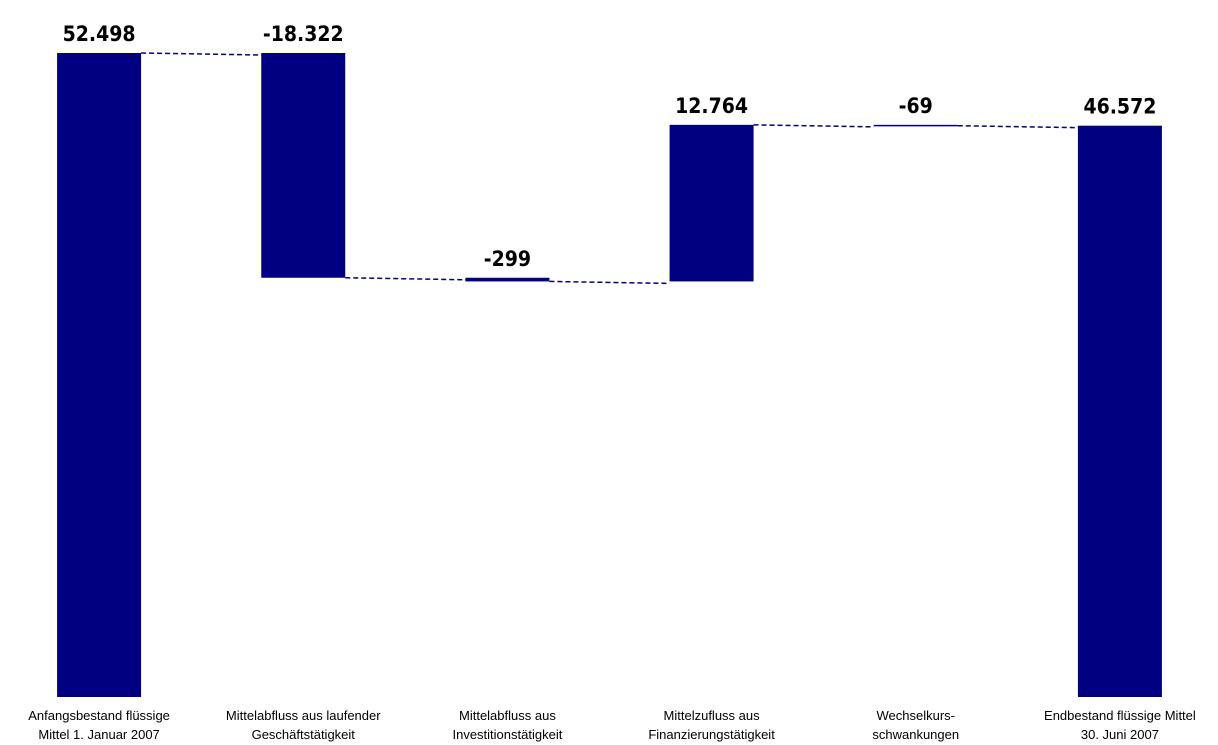  Describe the element at coordinates (711, 725) in the screenshot. I see `x-tick-label: Mittelzufluss aus Finanzierungstätigkeit` at that location.